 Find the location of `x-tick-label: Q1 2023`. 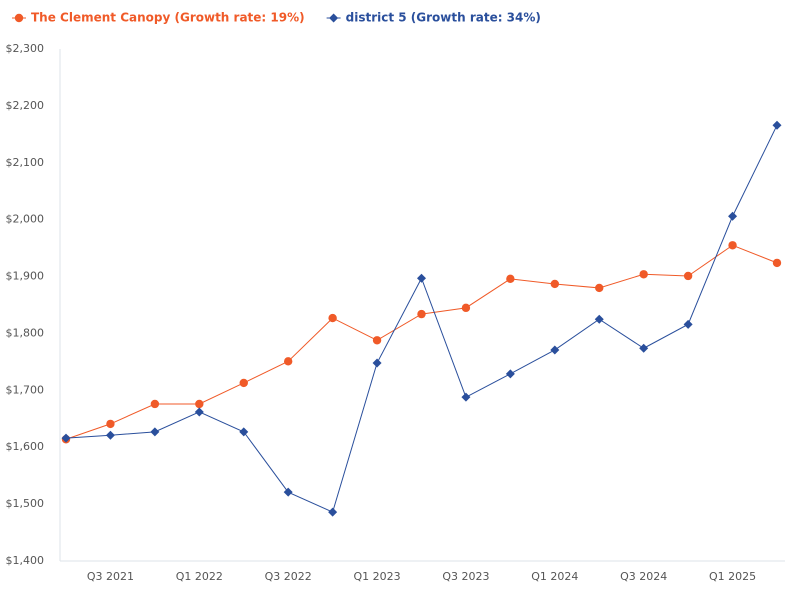

x-tick-label: Q1 2023 is located at coordinates (376, 576).